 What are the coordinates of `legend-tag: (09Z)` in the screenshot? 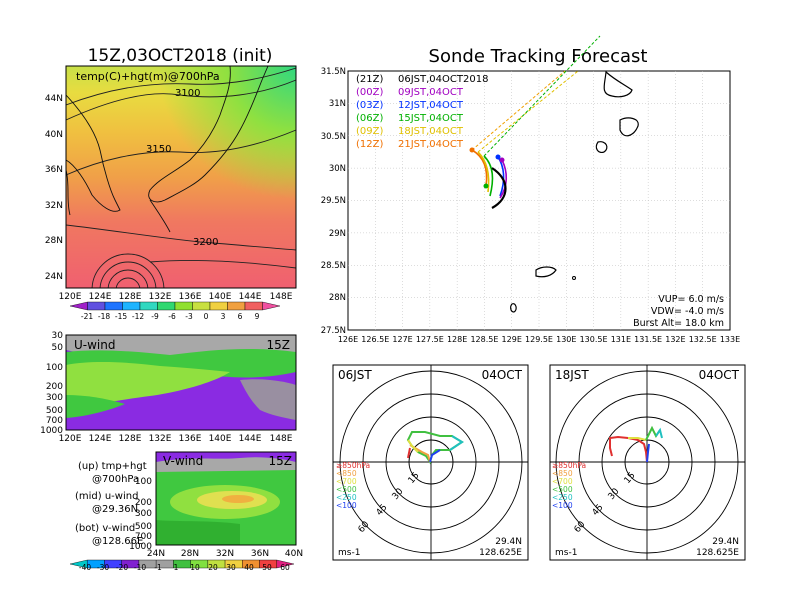 It's located at (369, 131).